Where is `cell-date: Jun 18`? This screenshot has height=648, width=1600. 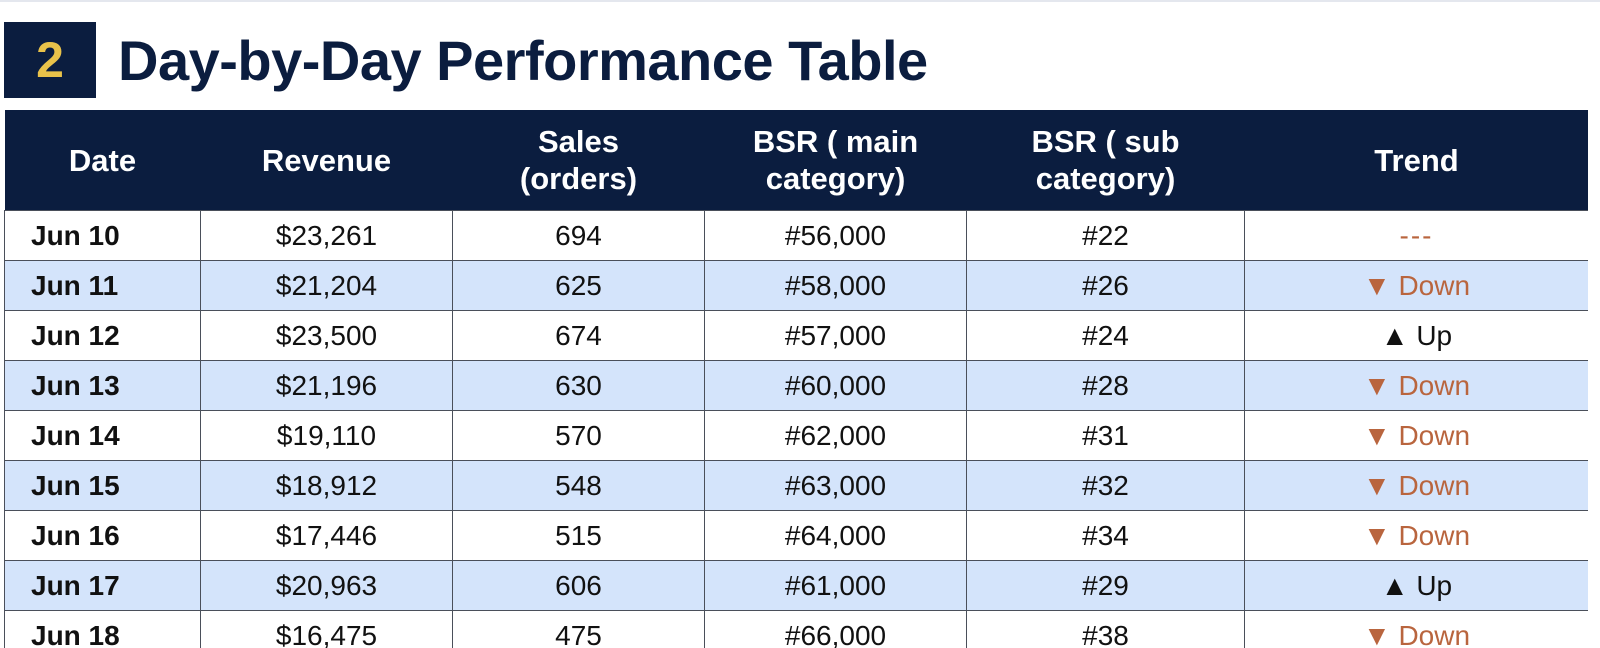 cell-date: Jun 18 is located at coordinates (102, 629).